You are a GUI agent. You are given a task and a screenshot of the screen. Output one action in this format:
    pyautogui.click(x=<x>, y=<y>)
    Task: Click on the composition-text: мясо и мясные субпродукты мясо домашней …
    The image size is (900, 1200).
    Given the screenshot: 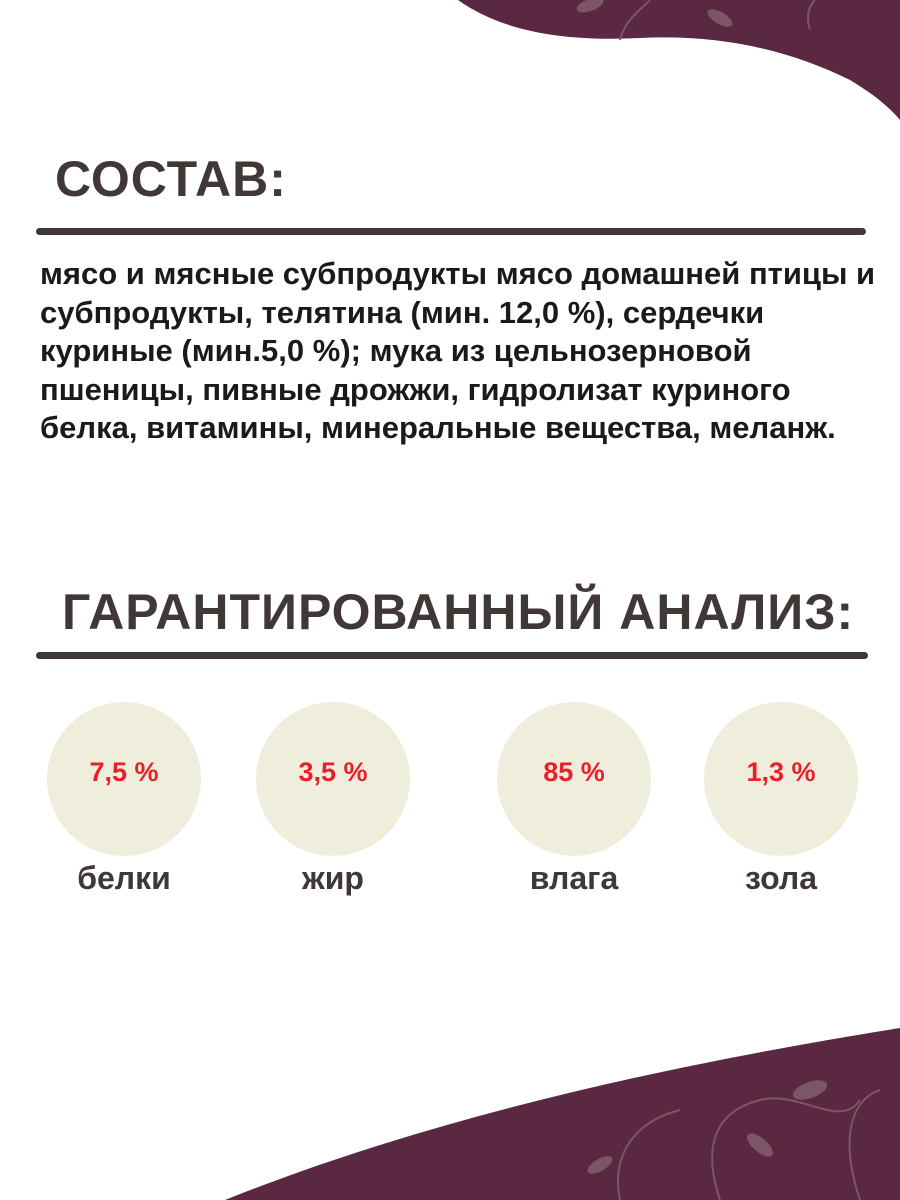 What is the action you would take?
    pyautogui.click(x=458, y=350)
    